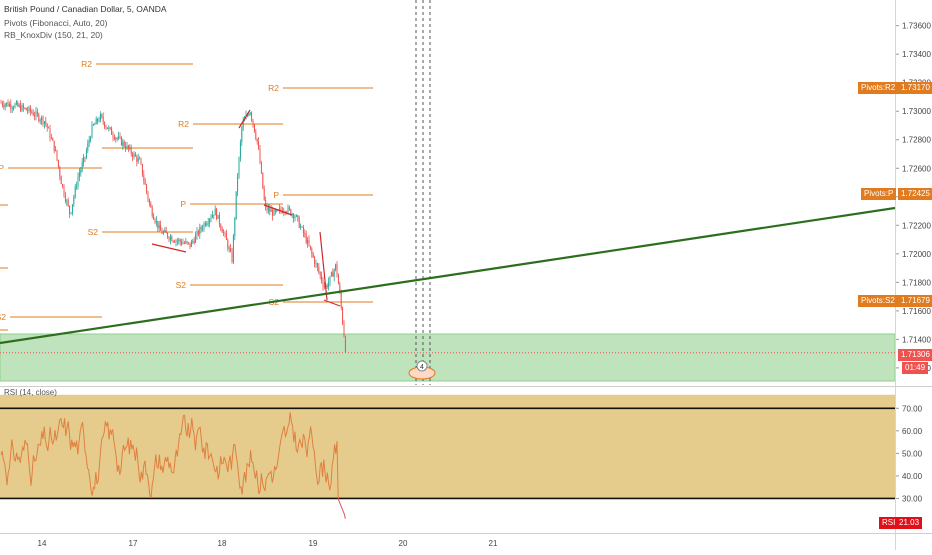 The height and width of the screenshot is (555, 932). I want to click on indicator-pivots-label: Pivots (Fibonacci, Auto, 20), so click(56, 23).